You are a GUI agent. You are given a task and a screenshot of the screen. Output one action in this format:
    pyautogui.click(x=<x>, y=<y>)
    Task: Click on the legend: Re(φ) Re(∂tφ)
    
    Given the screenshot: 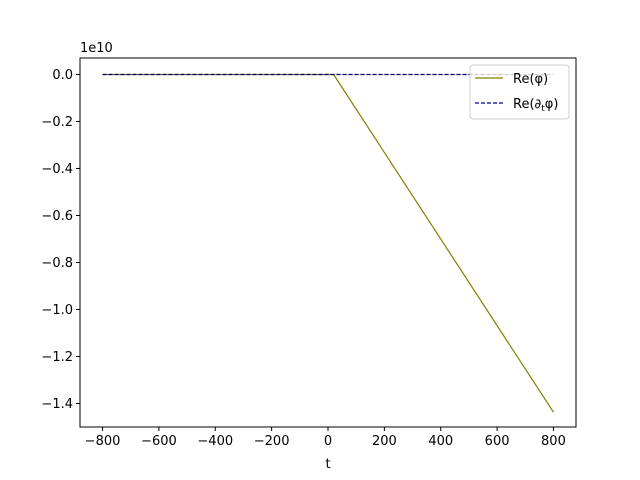 What is the action you would take?
    pyautogui.click(x=519, y=92)
    